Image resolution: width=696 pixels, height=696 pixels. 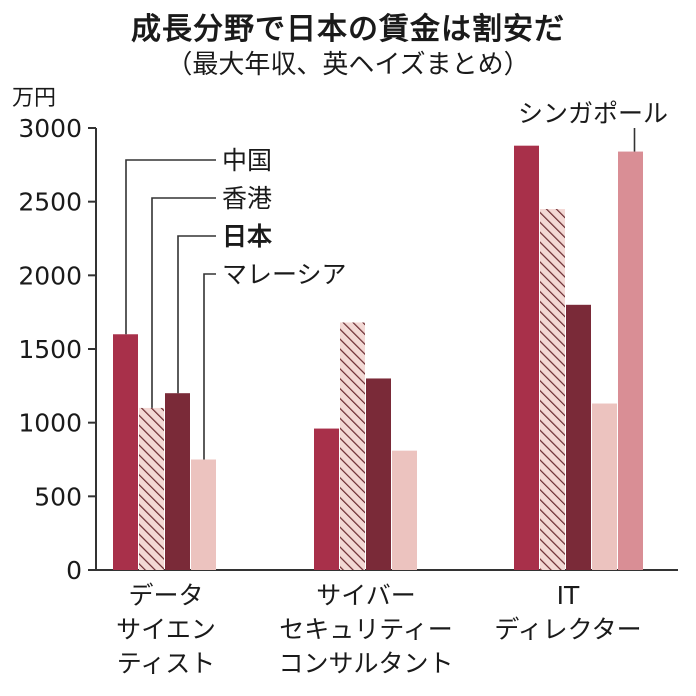 What do you see at coordinates (166, 663) in the screenshot?
I see `category-label-1-line-3: ティスト` at bounding box center [166, 663].